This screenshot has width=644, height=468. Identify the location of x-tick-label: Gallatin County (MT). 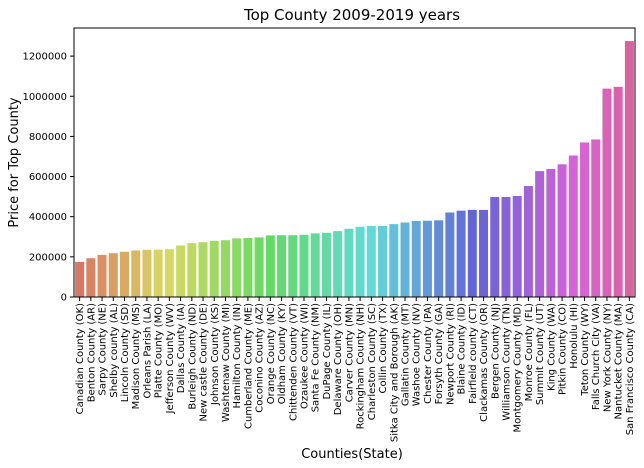
(405, 354).